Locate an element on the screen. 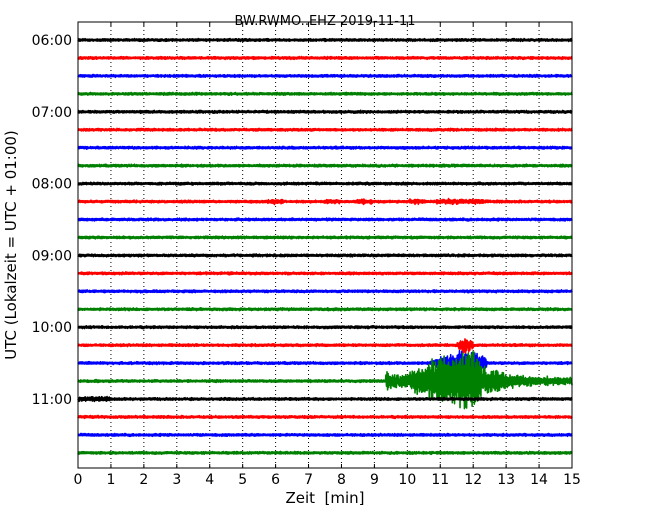  x-tick-label: 9 is located at coordinates (374, 480).